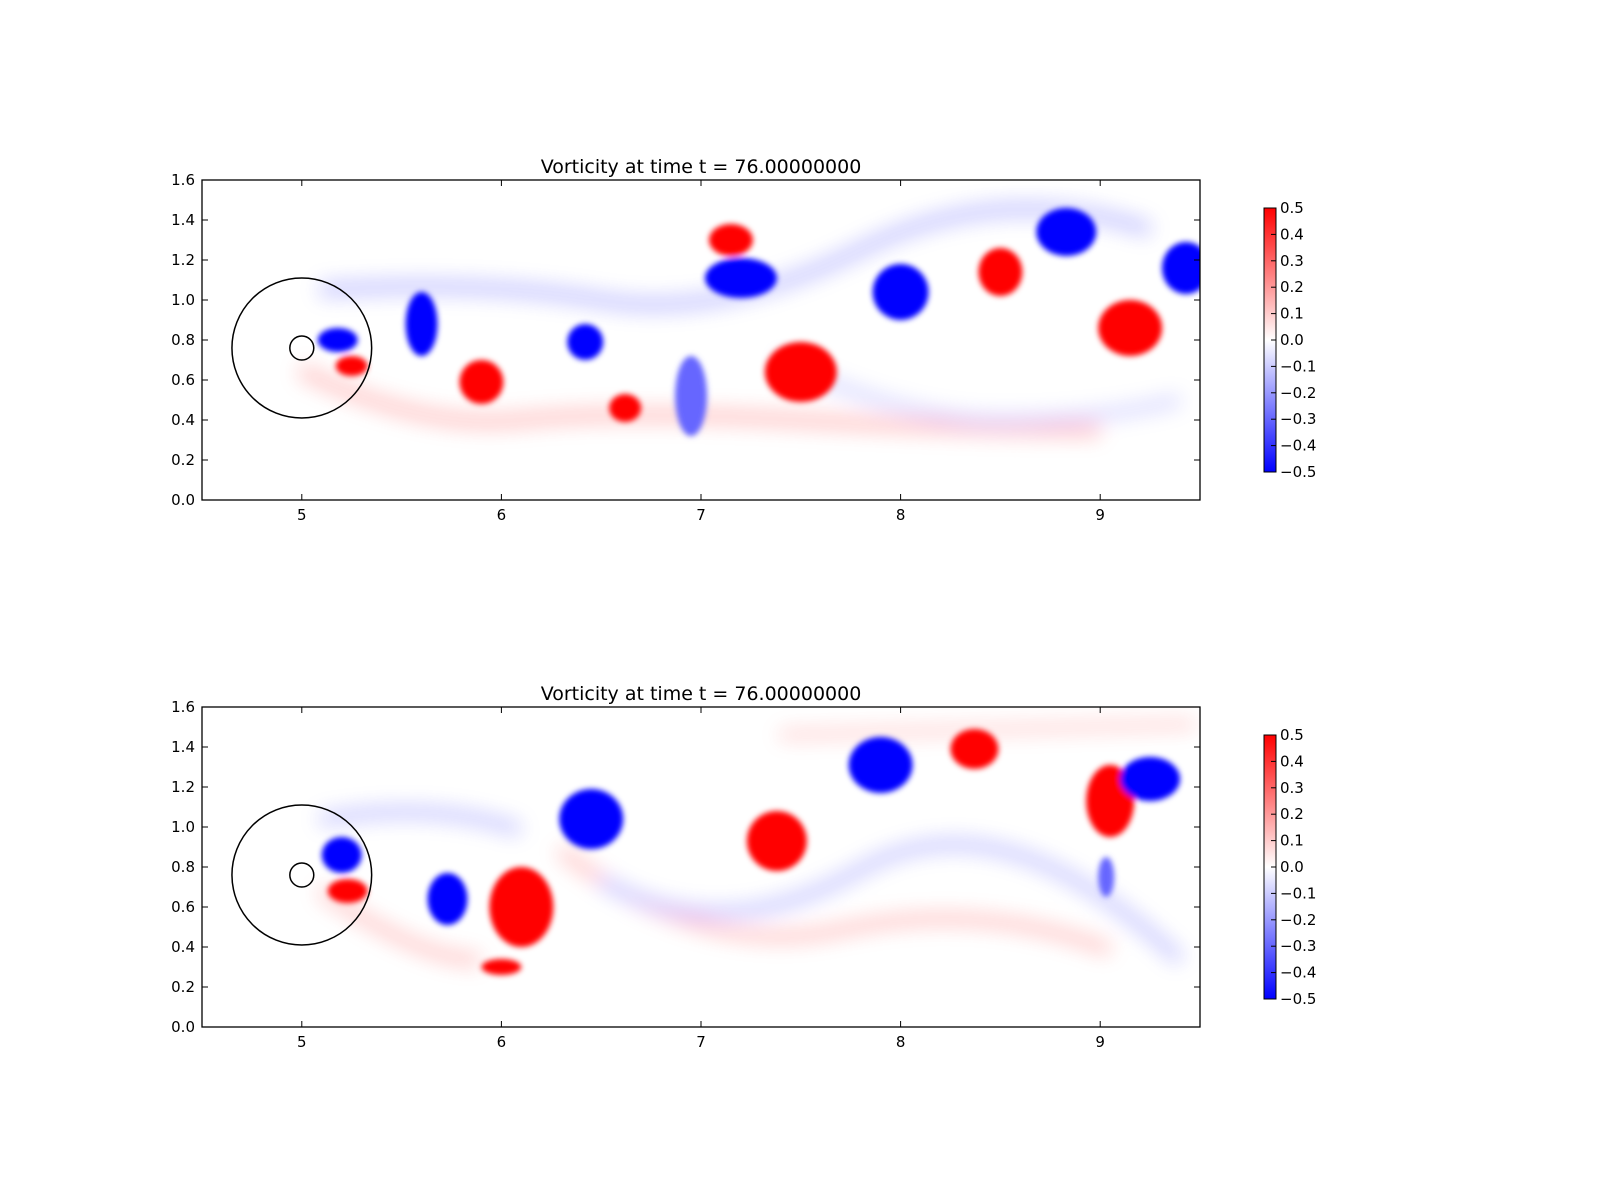 The width and height of the screenshot is (1600, 1200). Describe the element at coordinates (751, 885) in the screenshot. I see `wake-shear-negative` at that location.